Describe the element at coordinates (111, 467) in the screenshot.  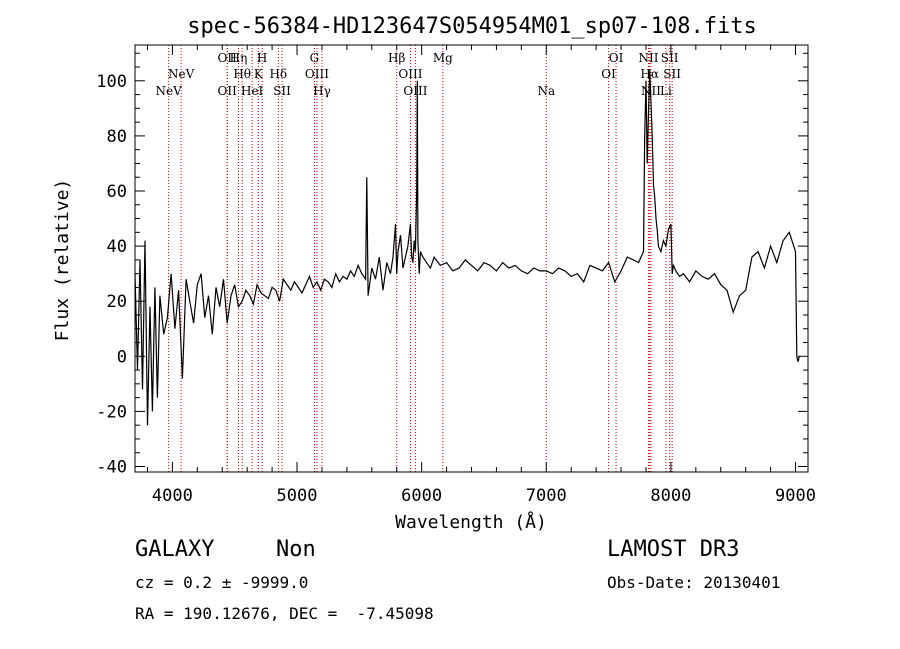
I see `y-tick-label: -40` at that location.